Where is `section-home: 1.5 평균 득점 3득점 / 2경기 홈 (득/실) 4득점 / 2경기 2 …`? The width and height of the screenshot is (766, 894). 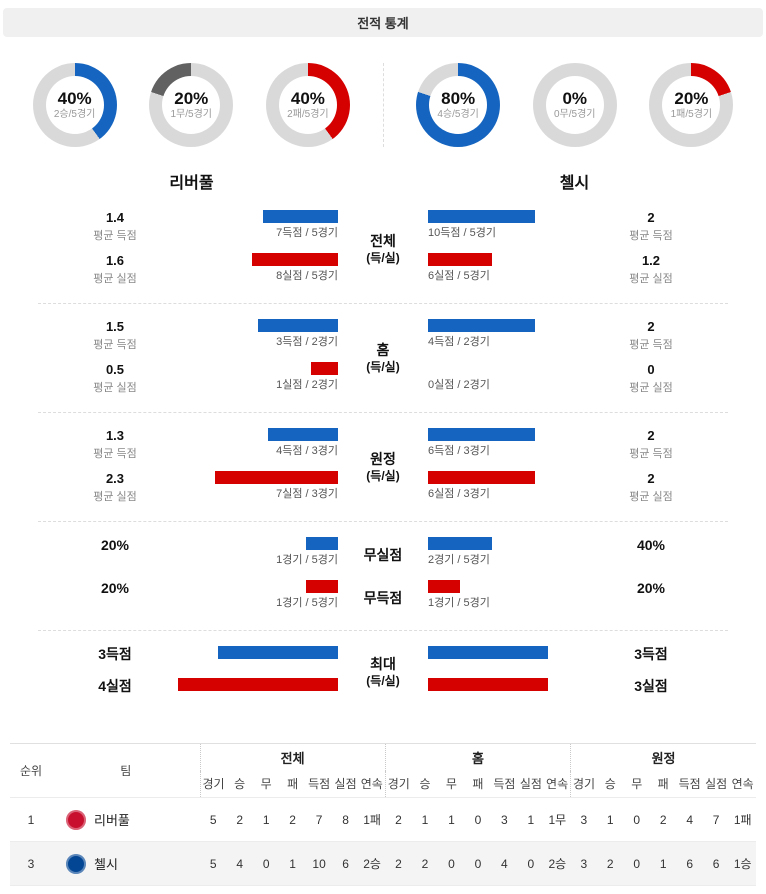 section-home: 1.5 평균 득점 3득점 / 2경기 홈 (득/실) 4득점 / 2경기 2 … is located at coordinates (383, 358).